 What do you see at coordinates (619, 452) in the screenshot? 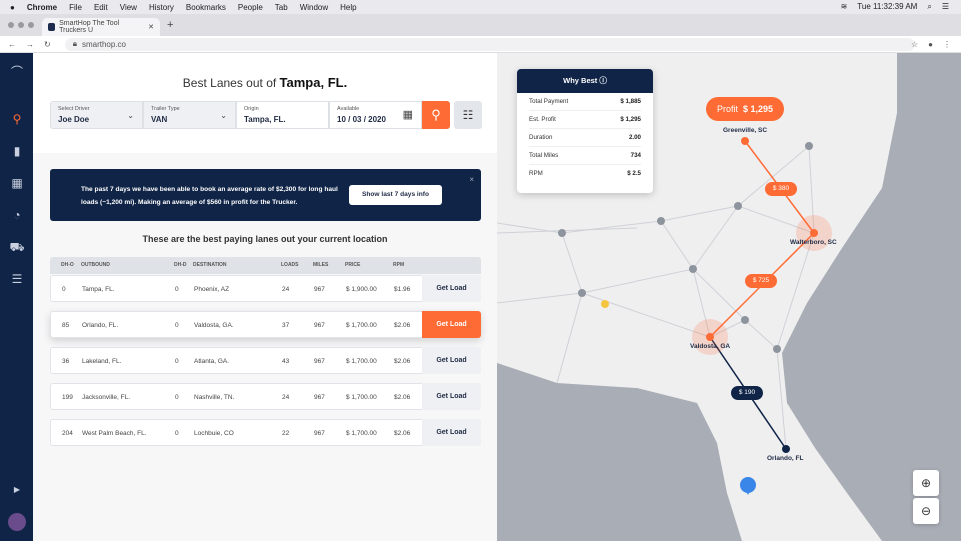
I see `gulf-of-mexico` at bounding box center [619, 452].